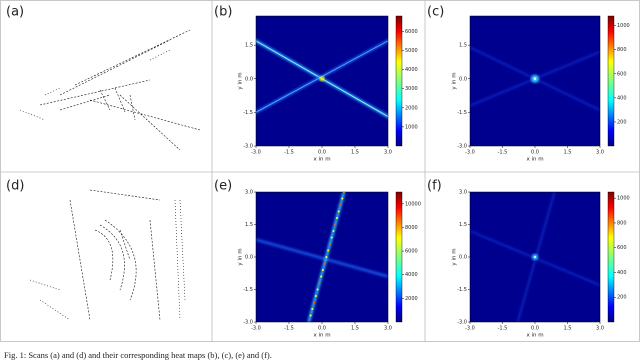  What do you see at coordinates (411, 89) in the screenshot?
I see `colorbar-tick-label: 3000` at bounding box center [411, 89].